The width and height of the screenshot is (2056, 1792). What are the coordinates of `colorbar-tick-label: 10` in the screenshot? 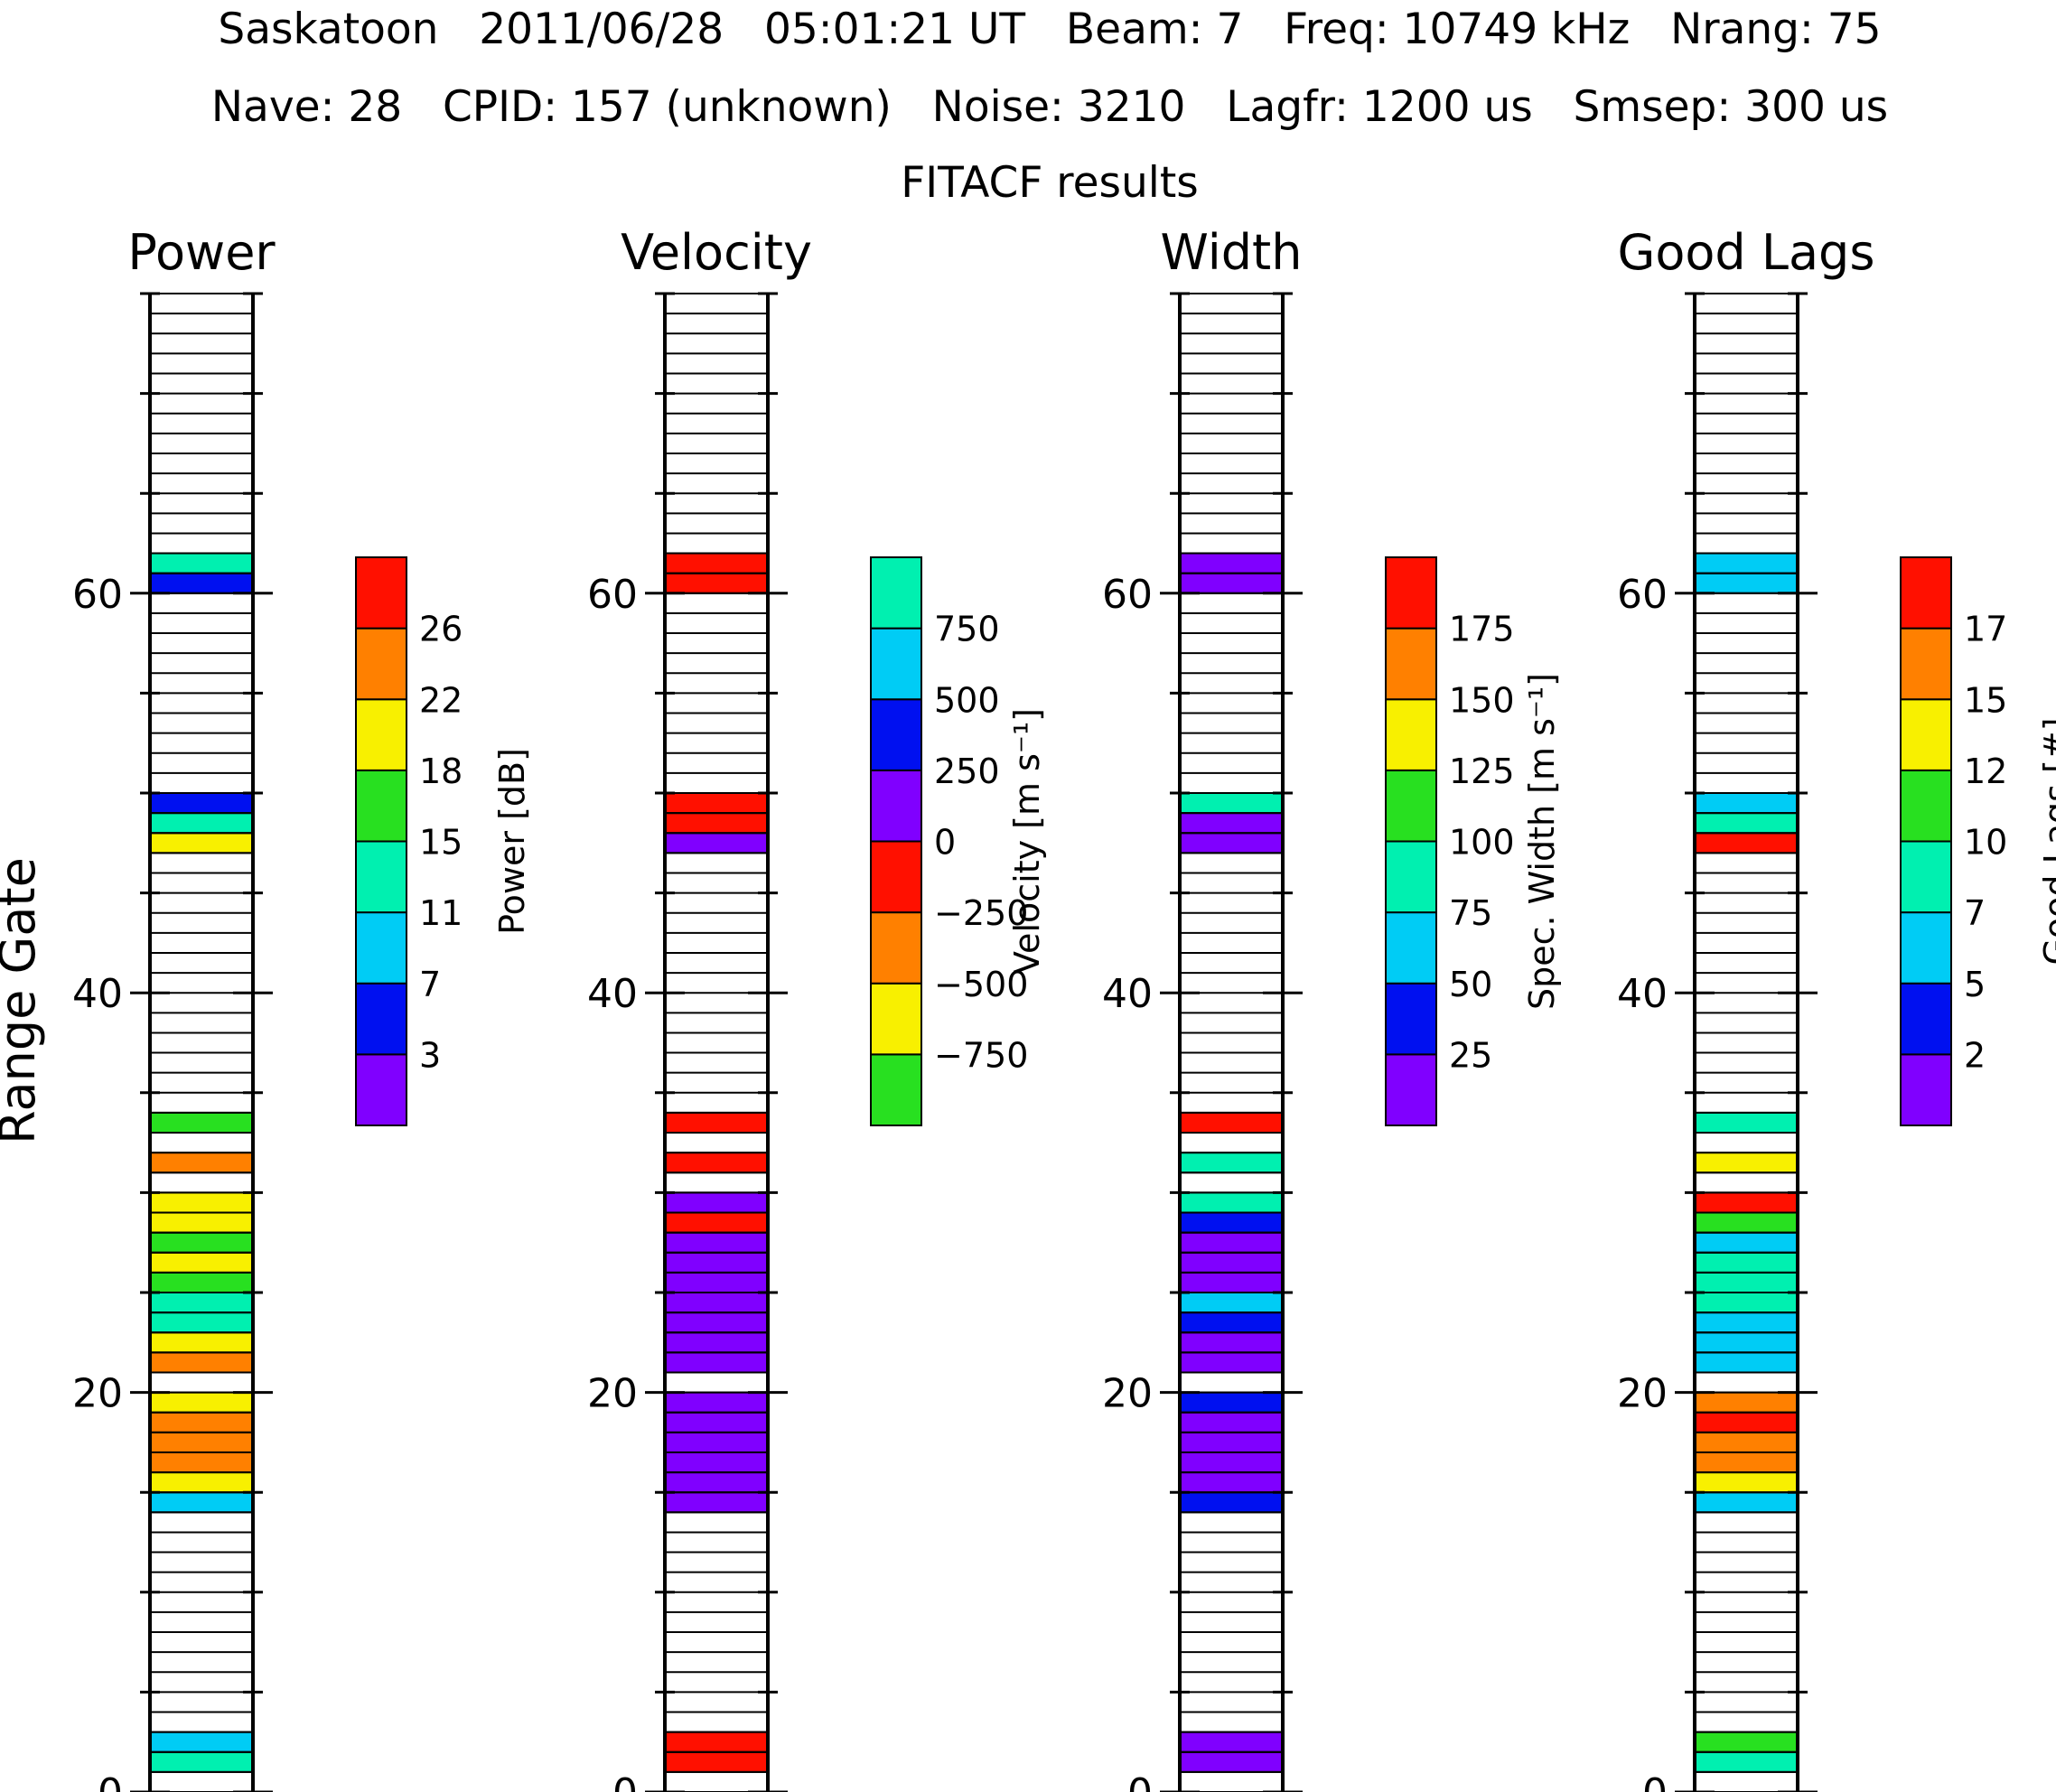 It's located at (1986, 843).